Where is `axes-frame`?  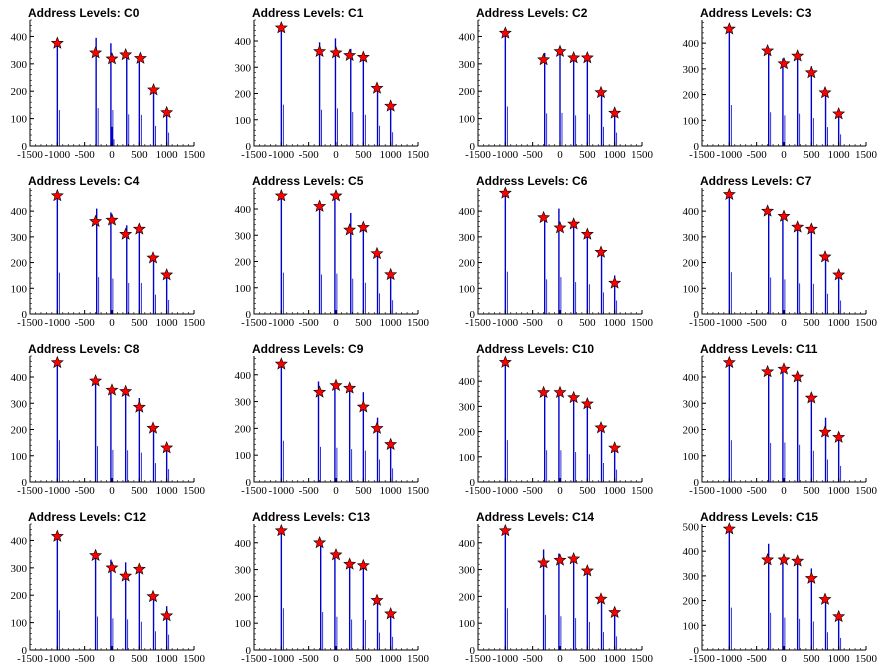
axes-frame is located at coordinates (111, 419).